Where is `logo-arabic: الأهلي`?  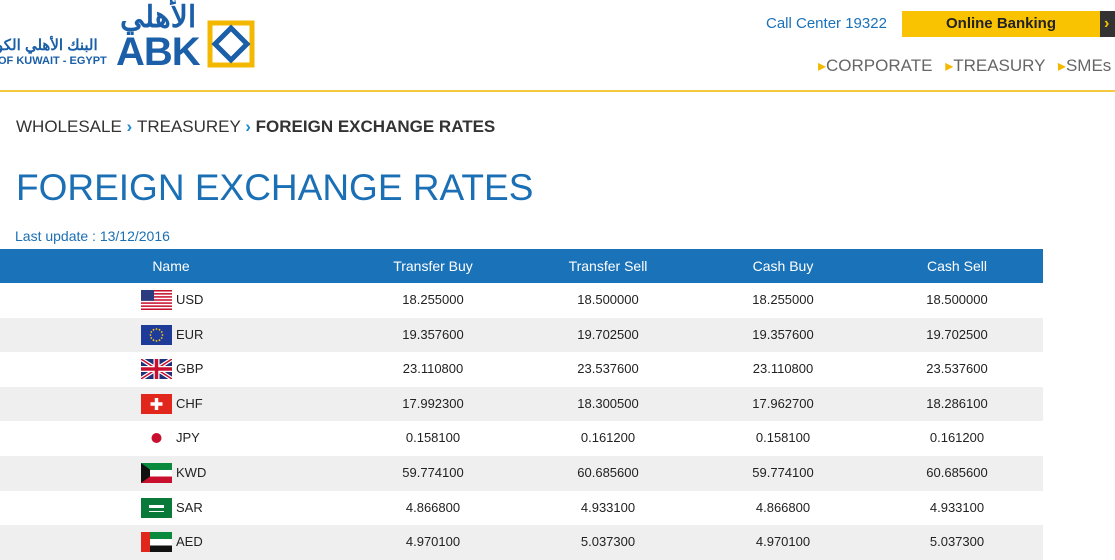 logo-arabic: الأهلي is located at coordinates (158, 17).